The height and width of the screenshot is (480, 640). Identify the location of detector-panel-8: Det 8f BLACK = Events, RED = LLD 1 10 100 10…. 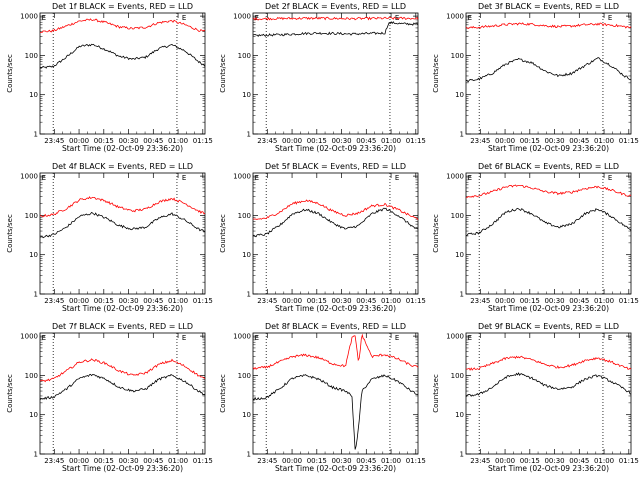
(319, 400).